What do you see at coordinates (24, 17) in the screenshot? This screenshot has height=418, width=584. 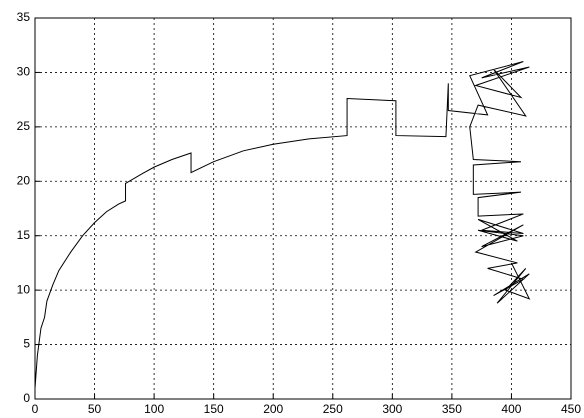 I see `y-tick-label: 35` at bounding box center [24, 17].